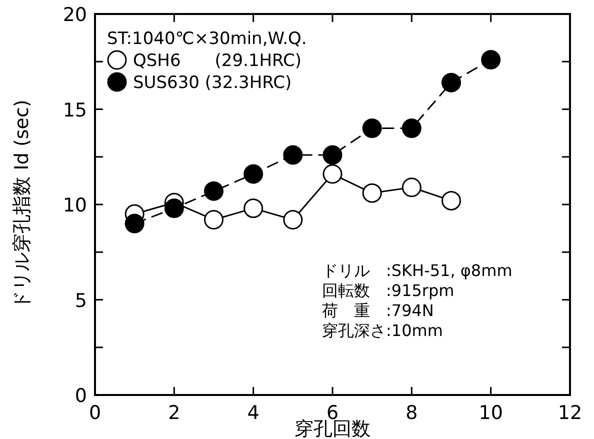 Image resolution: width=594 pixels, height=439 pixels. What do you see at coordinates (382, 330) in the screenshot?
I see `annotation: 穿孔深さ:10mm` at bounding box center [382, 330].